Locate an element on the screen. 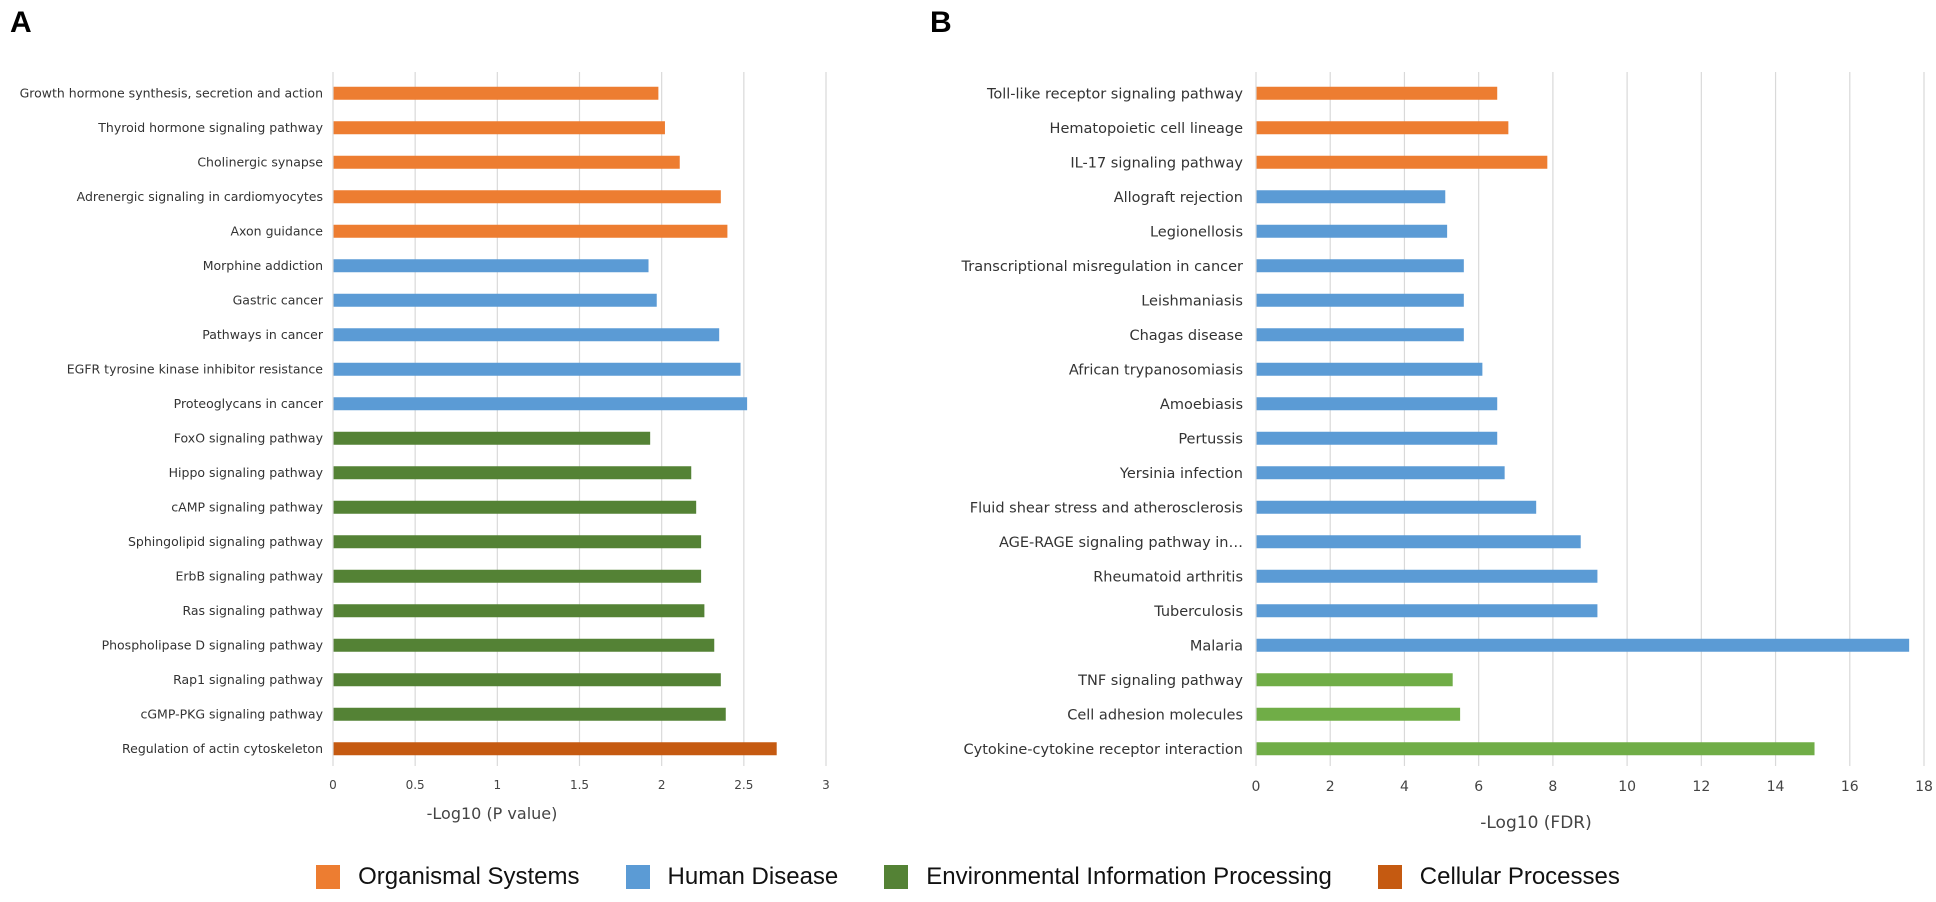 The height and width of the screenshot is (902, 1936). chart-b-bar-cytokine-cytokine-receptor-interaction is located at coordinates (1535, 749).